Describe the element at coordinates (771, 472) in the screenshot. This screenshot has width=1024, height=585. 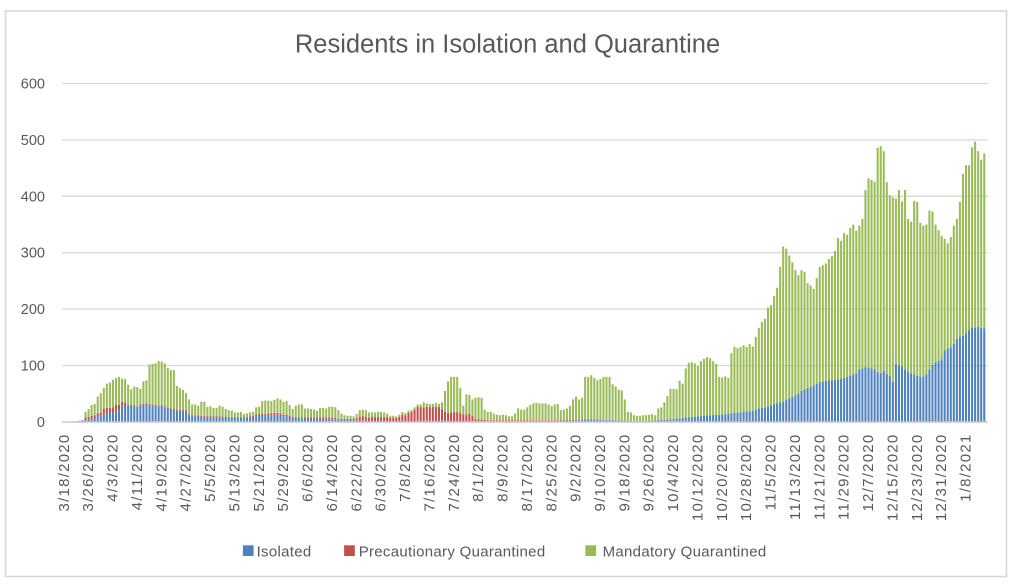
I see `svg-text: 11/5/2020` at that location.